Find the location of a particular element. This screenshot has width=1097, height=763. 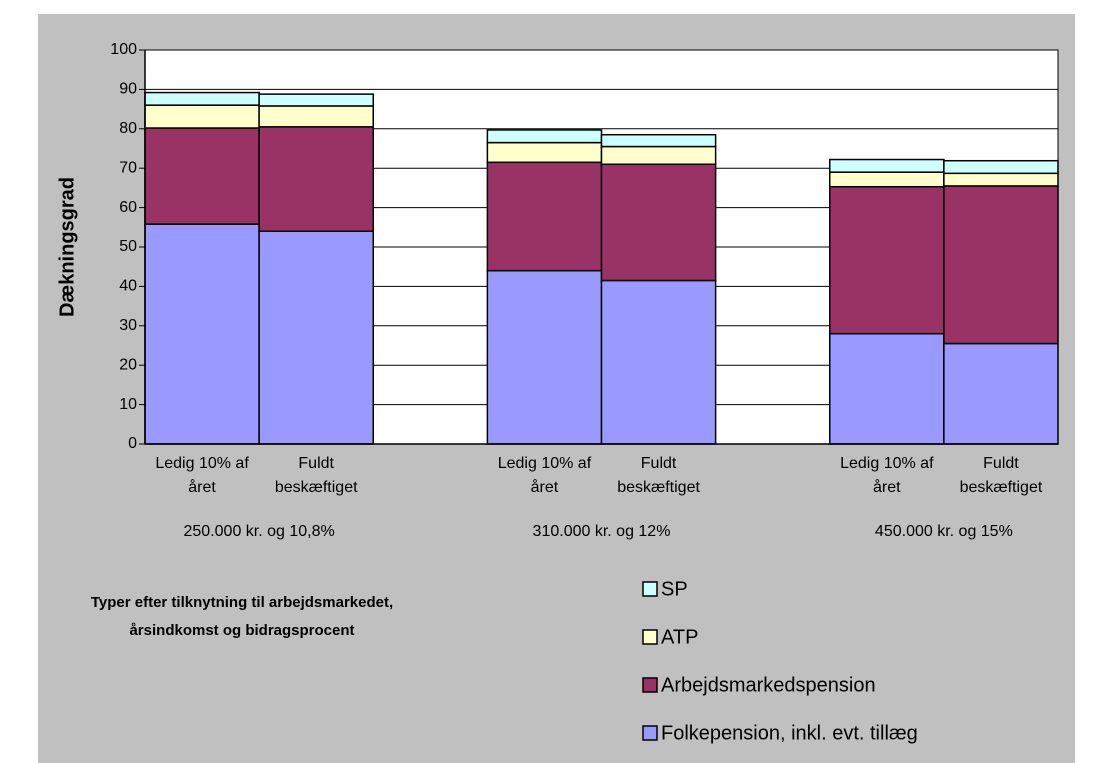

y-tick-label: 30 is located at coordinates (128, 325).